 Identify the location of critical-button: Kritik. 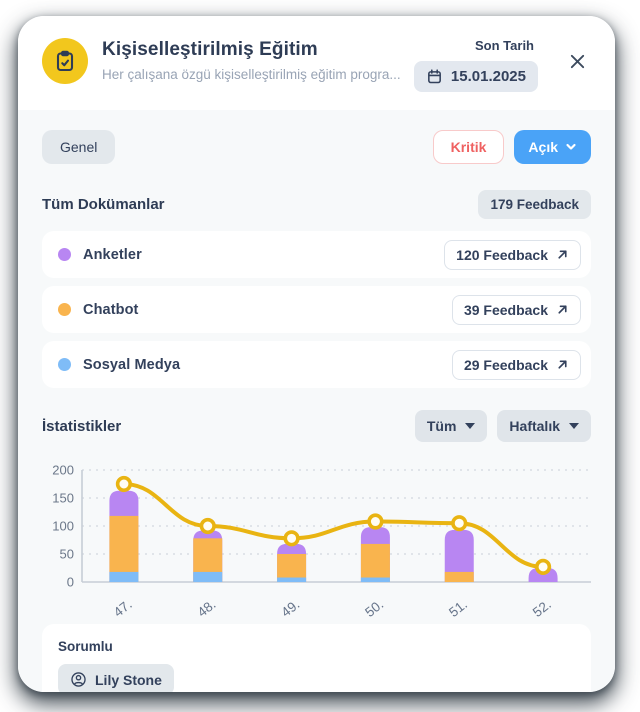
(468, 147).